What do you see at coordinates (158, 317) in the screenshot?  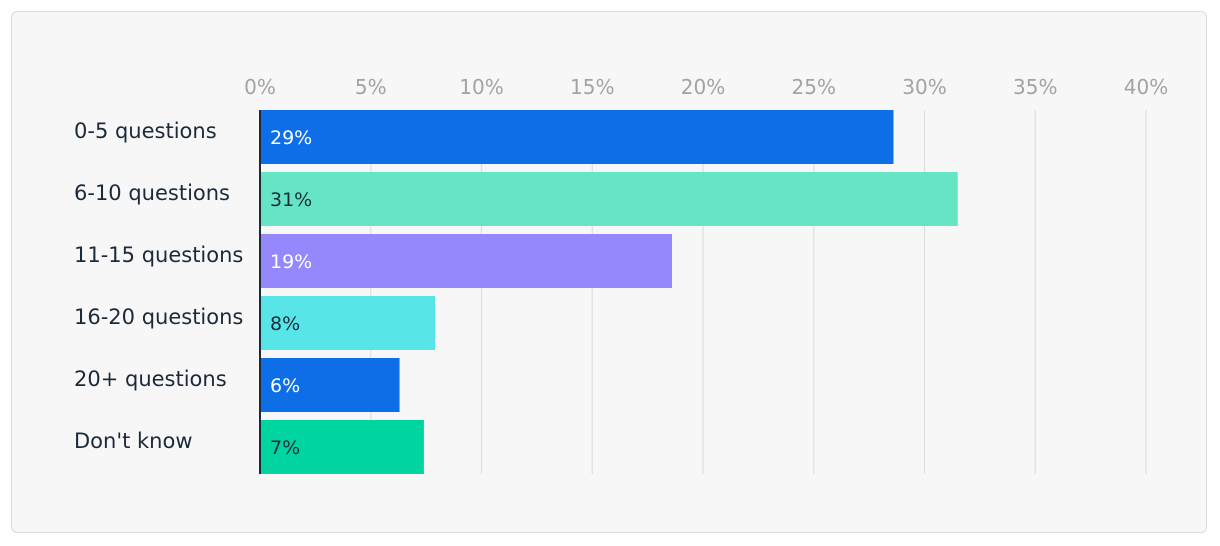 I see `category-label: 16-20 questions` at bounding box center [158, 317].